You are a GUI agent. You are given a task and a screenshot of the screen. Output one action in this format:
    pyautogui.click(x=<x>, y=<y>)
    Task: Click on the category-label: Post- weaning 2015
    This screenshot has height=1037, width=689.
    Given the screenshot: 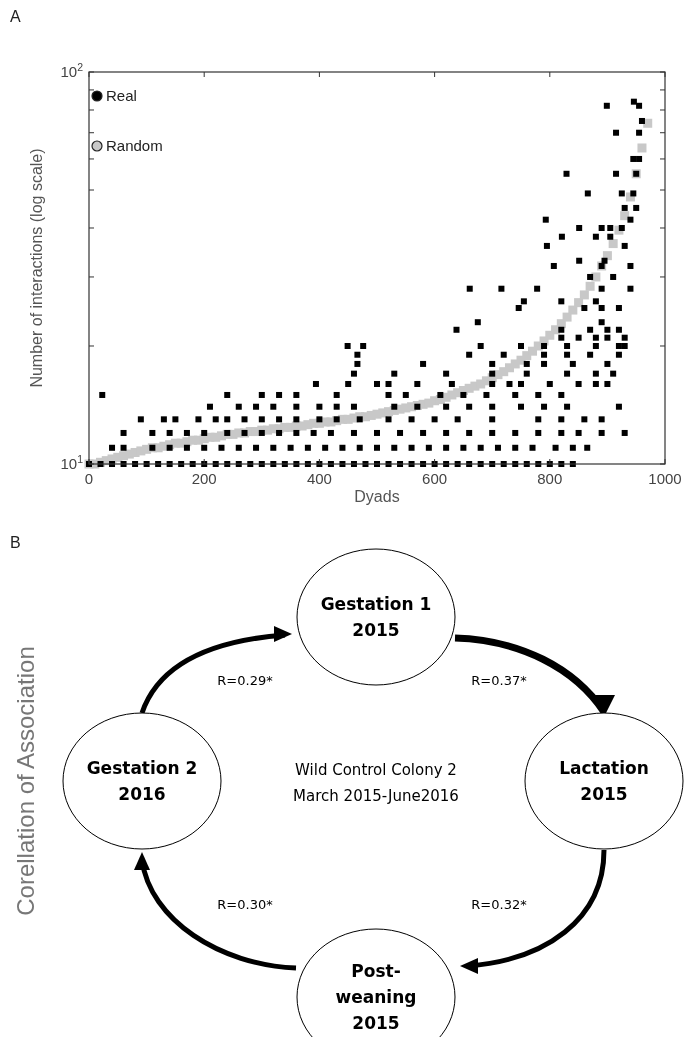 What is the action you would take?
    pyautogui.click(x=376, y=997)
    